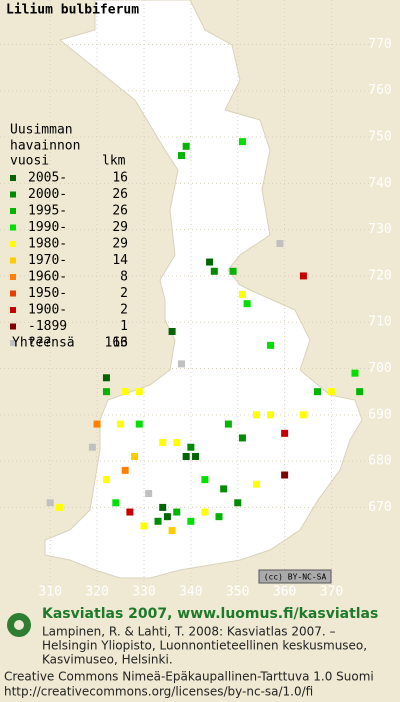 This screenshot has height=702, width=400. Describe the element at coordinates (120, 343) in the screenshot. I see `legend-count: 13` at that location.